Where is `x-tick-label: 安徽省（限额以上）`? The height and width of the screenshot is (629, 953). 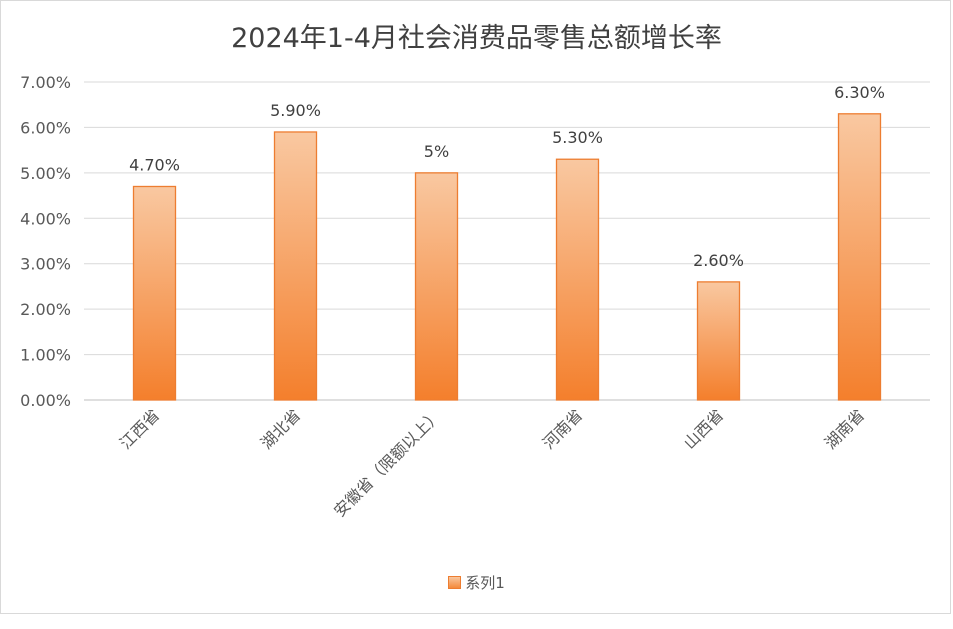
x-tick-label: 安徽省（限额以上） is located at coordinates (387, 462).